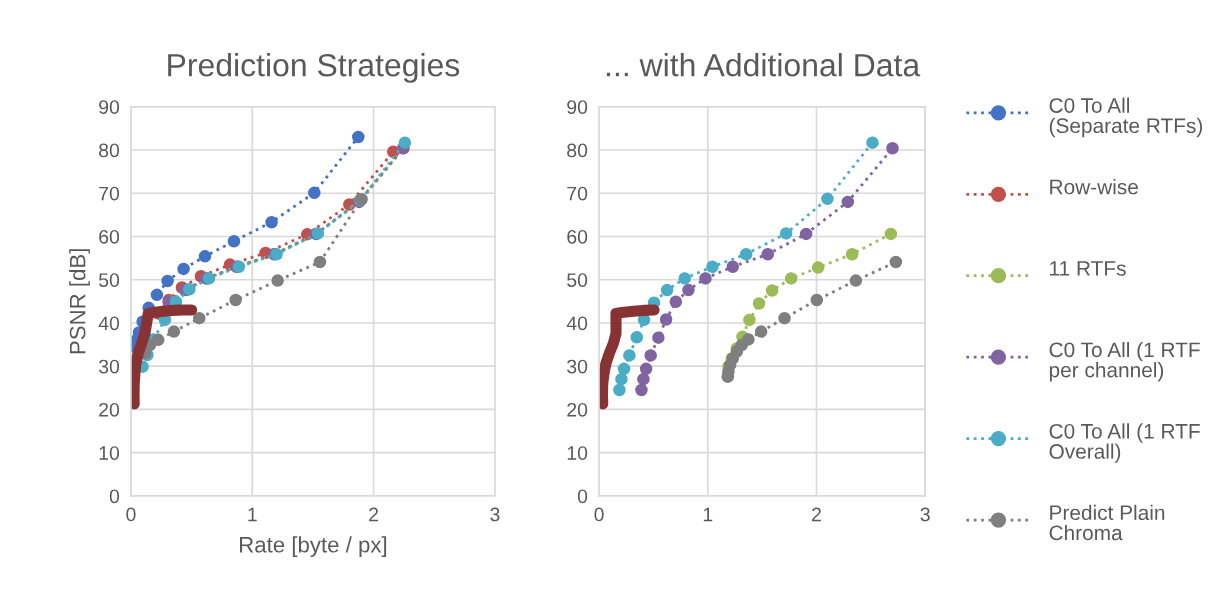  I want to click on legend-label: C0 To All (1 RTF Overall), so click(1124, 443).